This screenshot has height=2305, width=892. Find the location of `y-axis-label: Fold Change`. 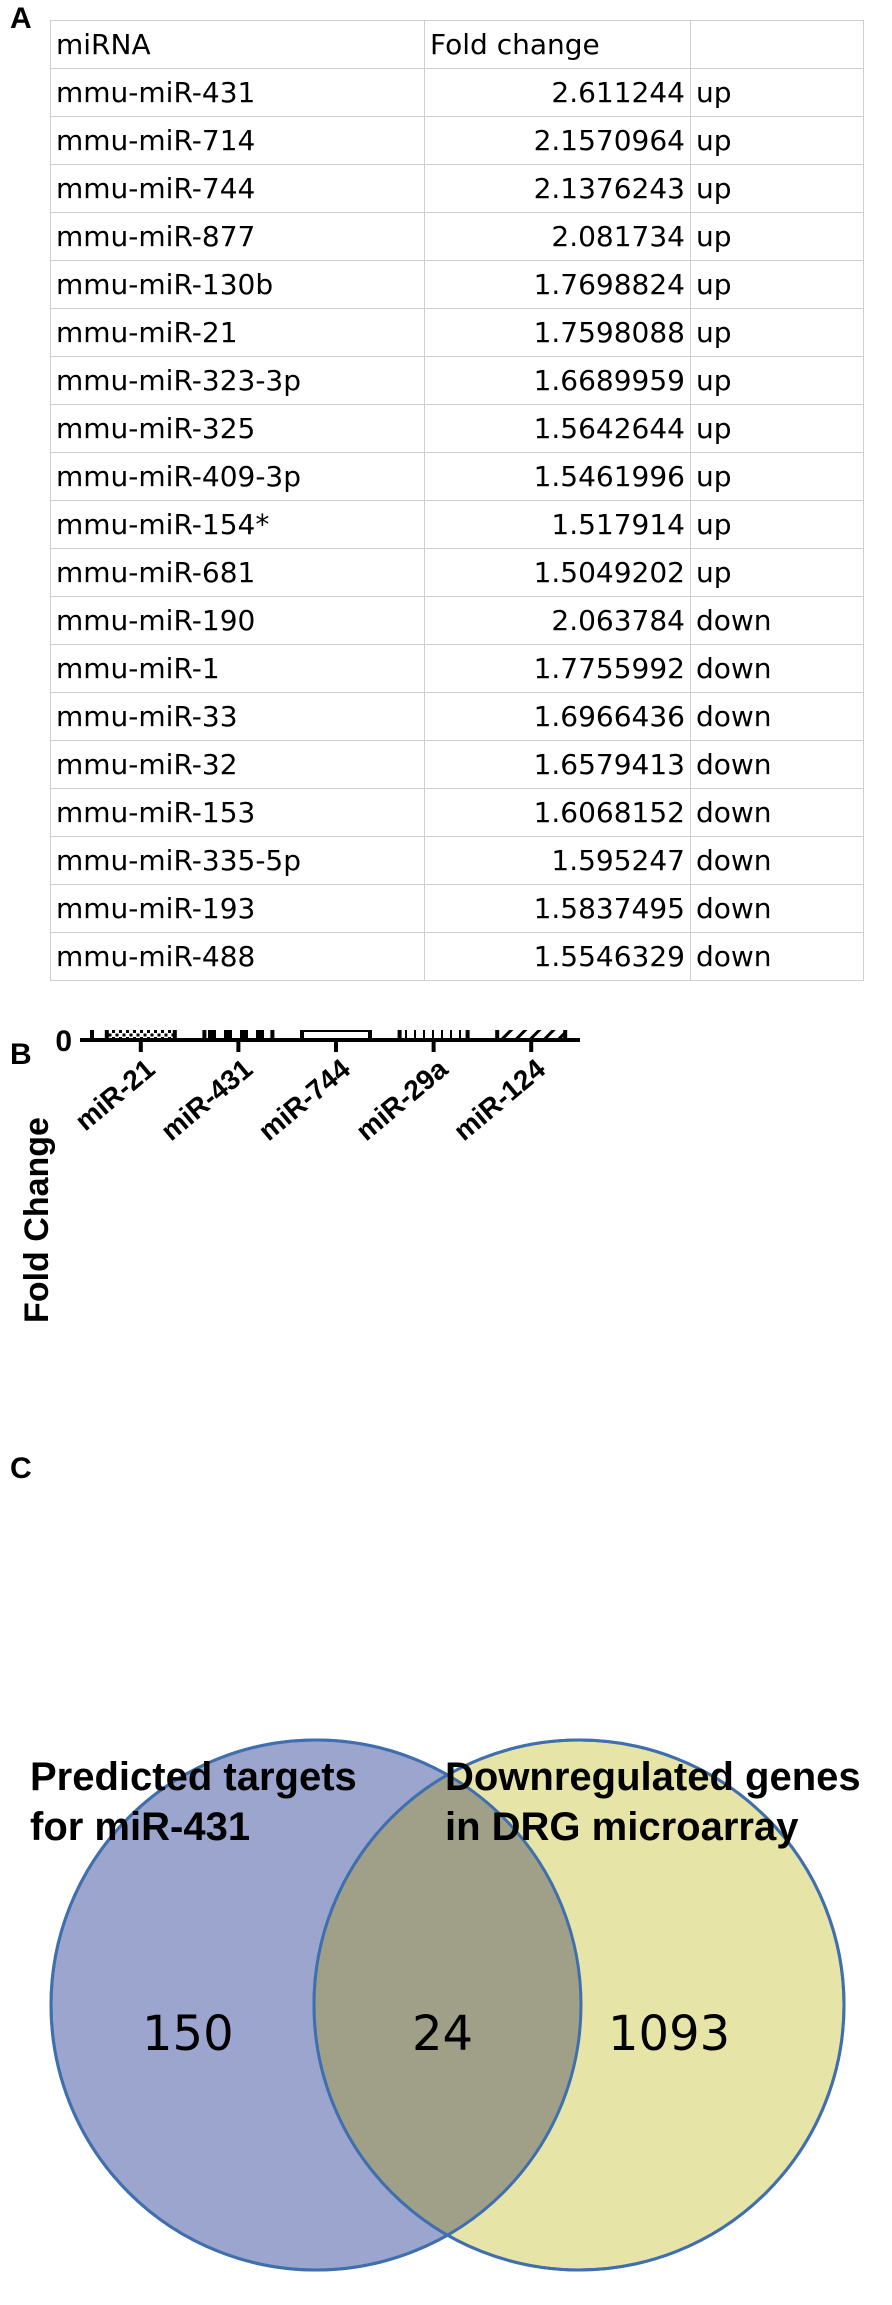

y-axis-label: Fold Change is located at coordinates (37, 1220).